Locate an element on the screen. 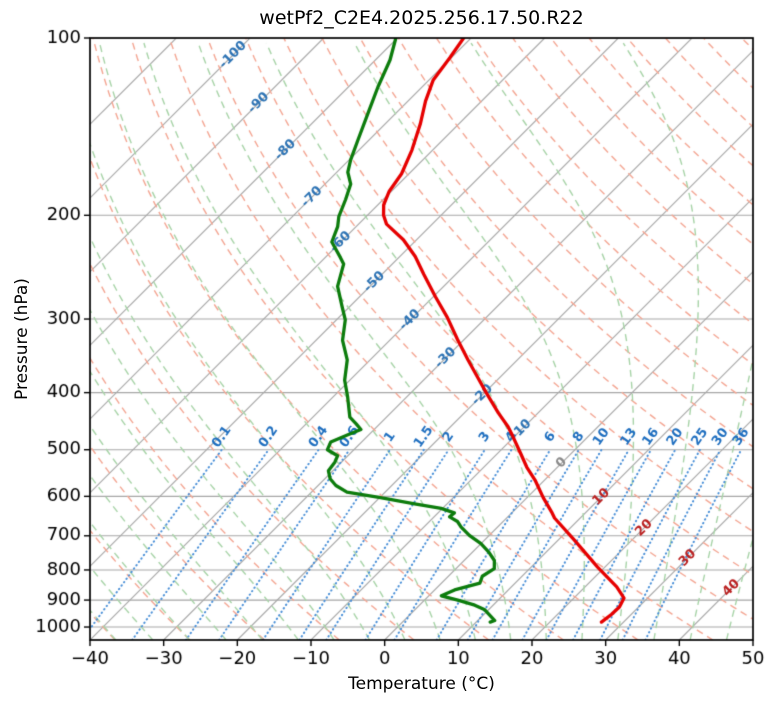  chart-title: wetPf2_C2E4.2025.256.17.50.R22 is located at coordinates (421, 18).